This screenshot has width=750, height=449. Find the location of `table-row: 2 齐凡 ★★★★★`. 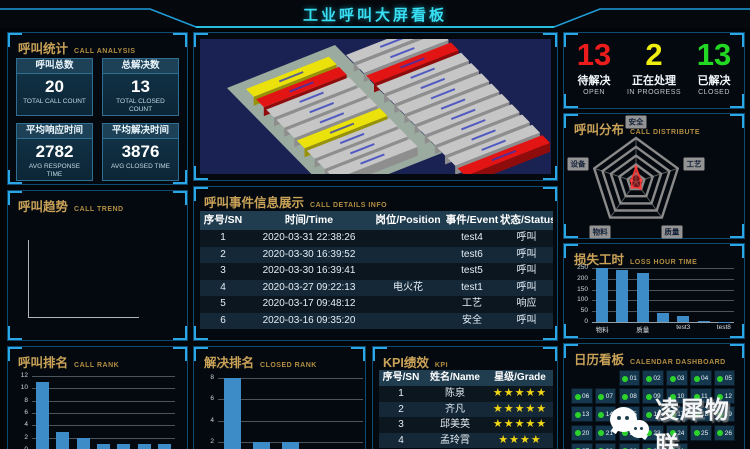

table-row: 2 齐凡 ★★★★★ is located at coordinates (466, 409).